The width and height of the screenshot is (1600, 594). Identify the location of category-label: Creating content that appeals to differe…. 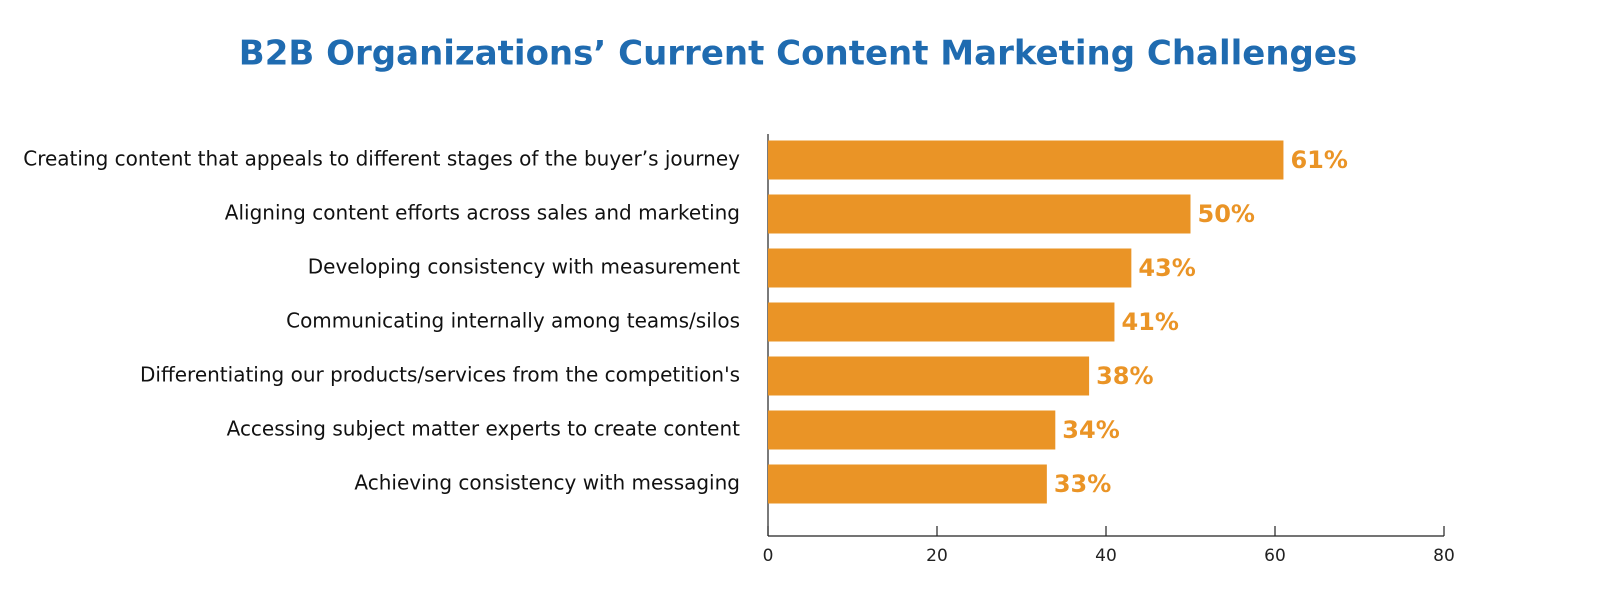
(381, 159).